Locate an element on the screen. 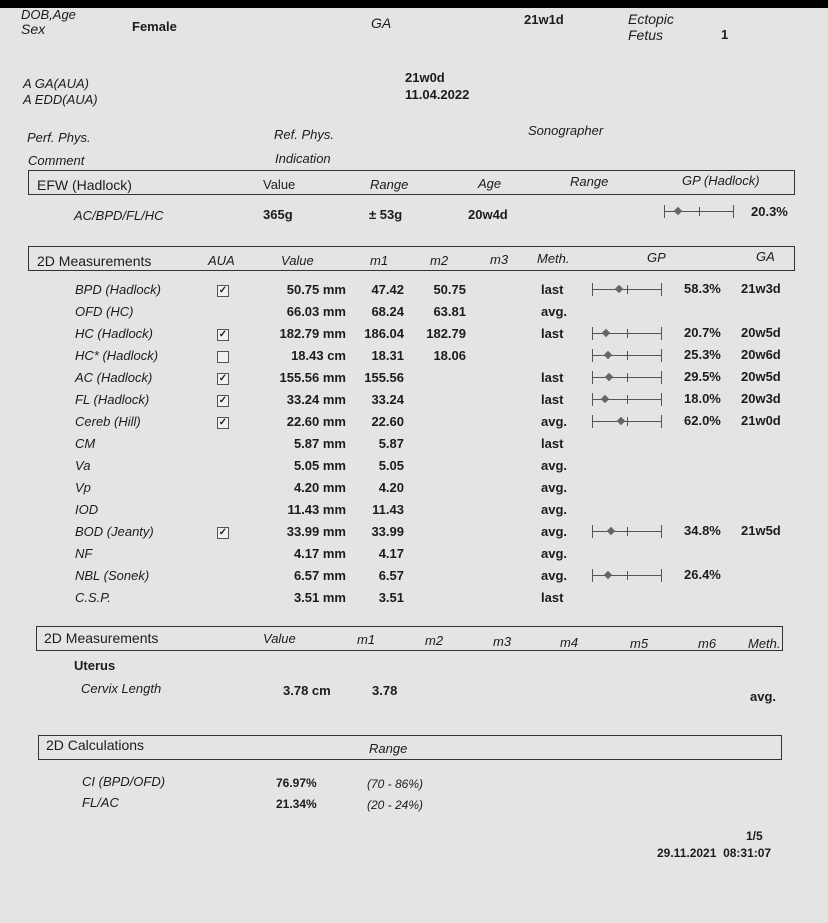 The width and height of the screenshot is (828, 923). sex-value: Female is located at coordinates (154, 26).